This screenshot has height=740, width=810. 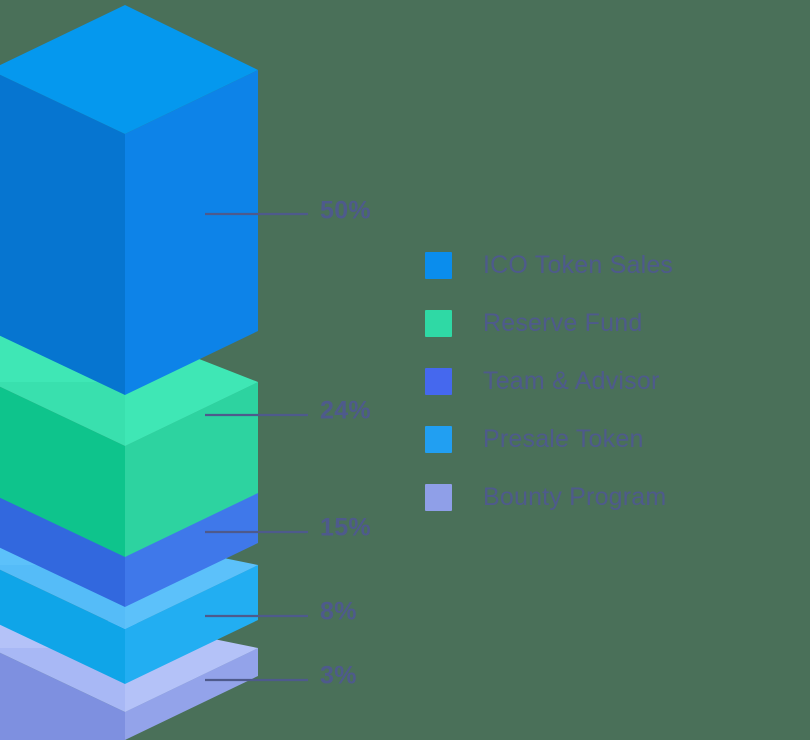 I want to click on segment-ico-token-sales-top-face, so click(x=129, y=69).